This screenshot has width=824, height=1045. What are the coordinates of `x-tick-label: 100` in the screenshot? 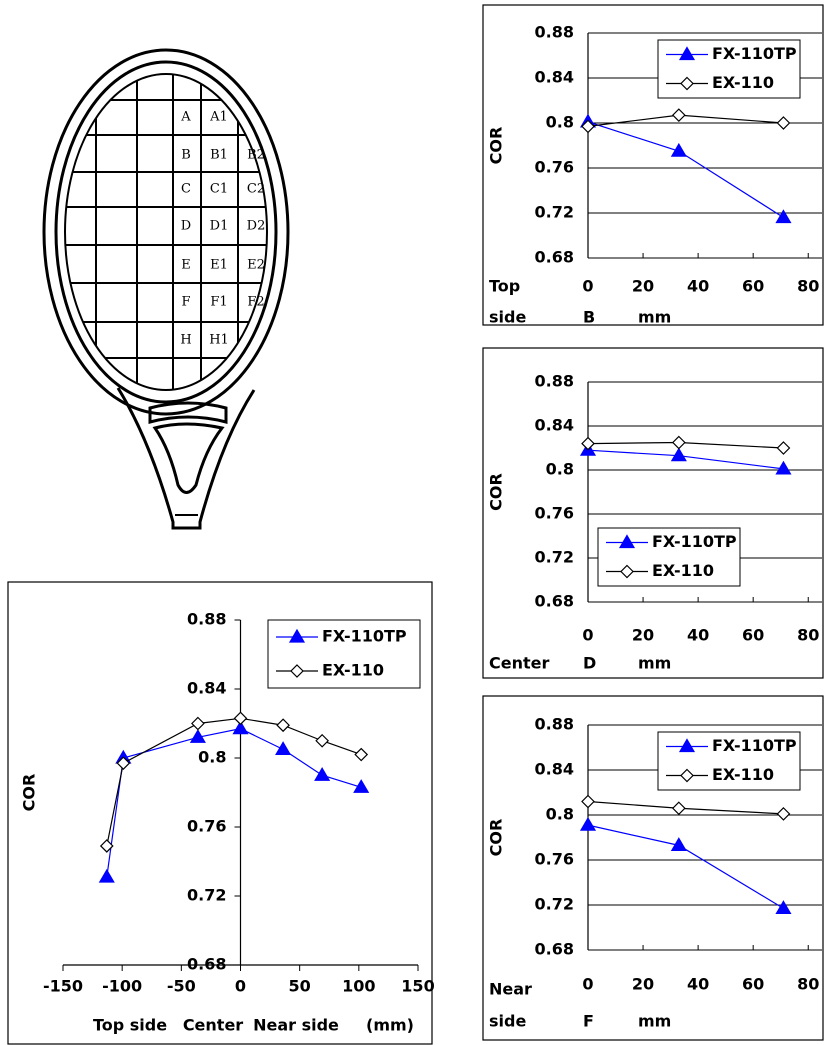 It's located at (358, 986).